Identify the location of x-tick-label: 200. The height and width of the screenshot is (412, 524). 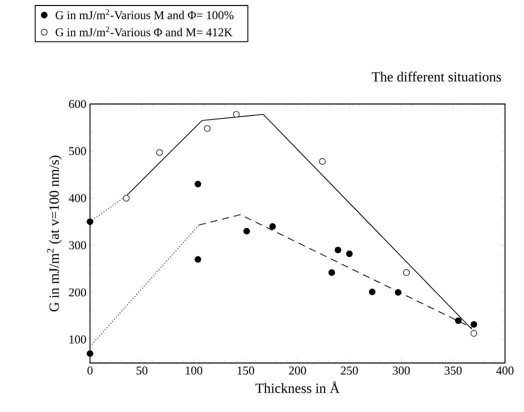
(297, 370).